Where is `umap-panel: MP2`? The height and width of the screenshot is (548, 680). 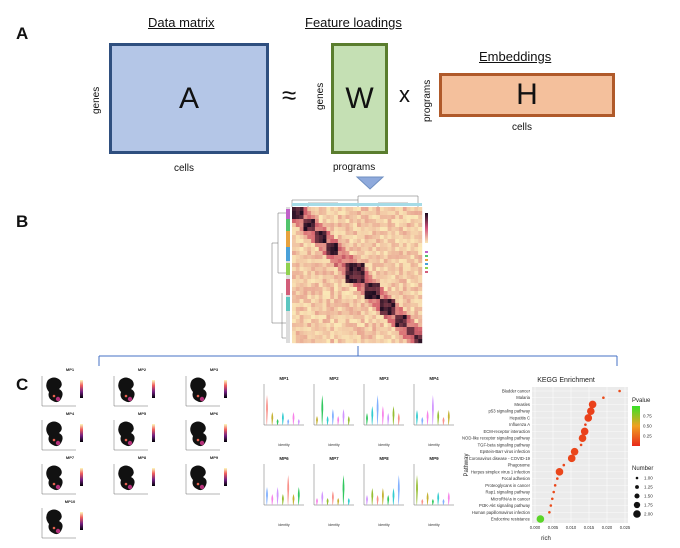
umap-panel: MP2 is located at coordinates (134, 387).